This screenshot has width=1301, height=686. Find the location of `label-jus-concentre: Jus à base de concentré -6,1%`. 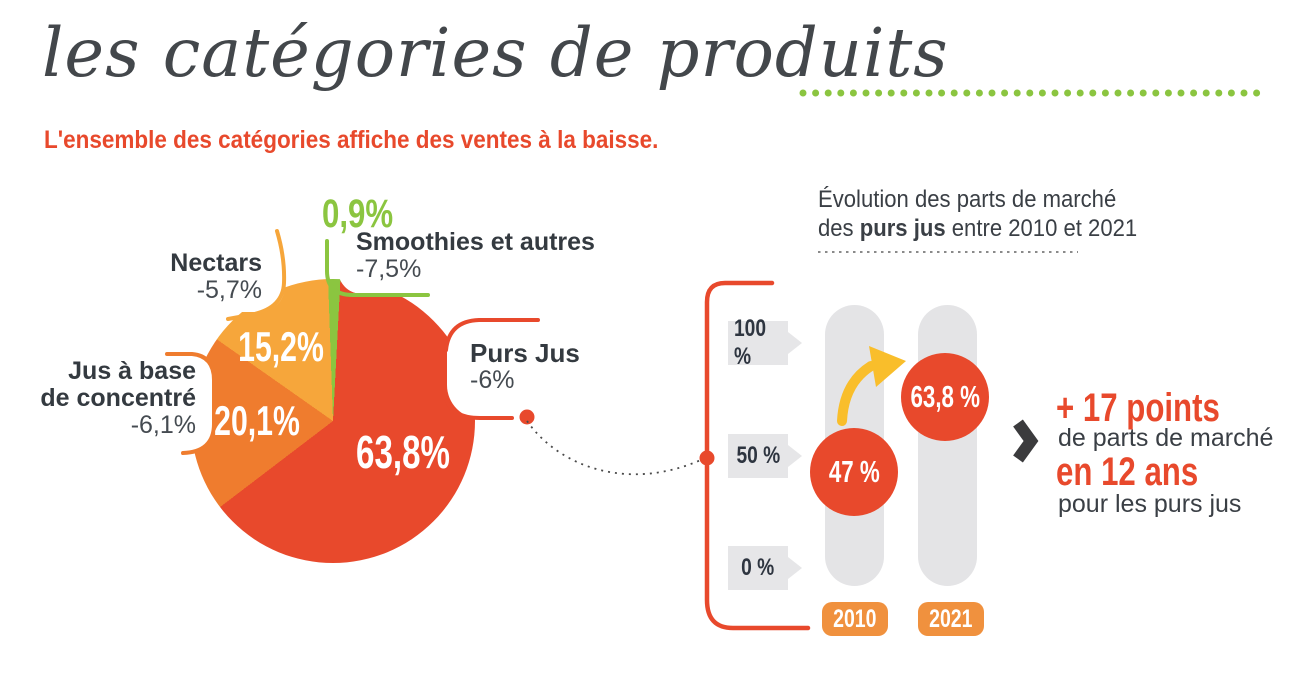

label-jus-concentre: Jus à base de concentré -6,1% is located at coordinates (110, 398).